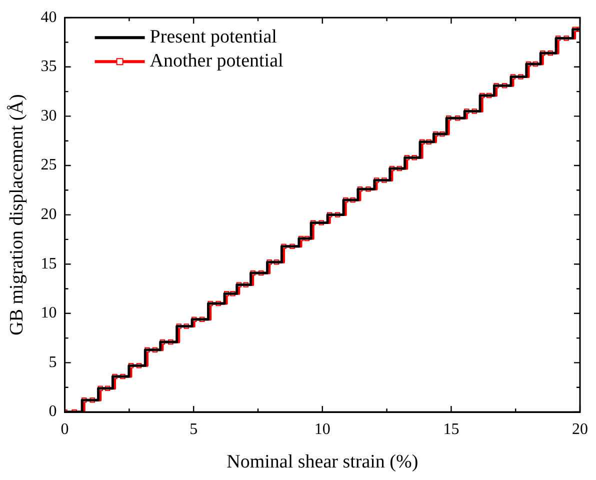 The image size is (596, 480). I want to click on legend-label: Another potential, so click(217, 61).